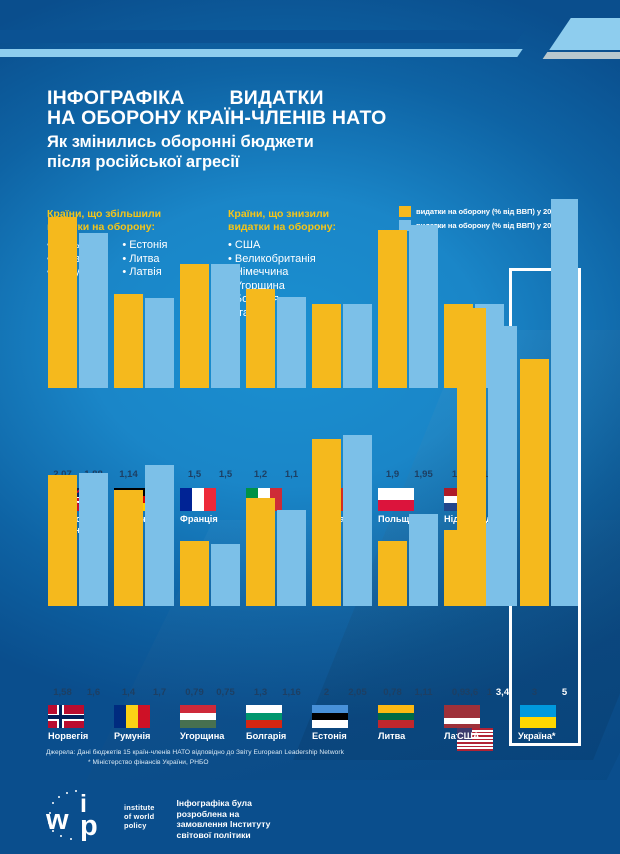 This screenshot has width=620, height=854. What do you see at coordinates (291, 692) in the screenshot?
I see `value-2015-bolhariya: 1,16` at bounding box center [291, 692].